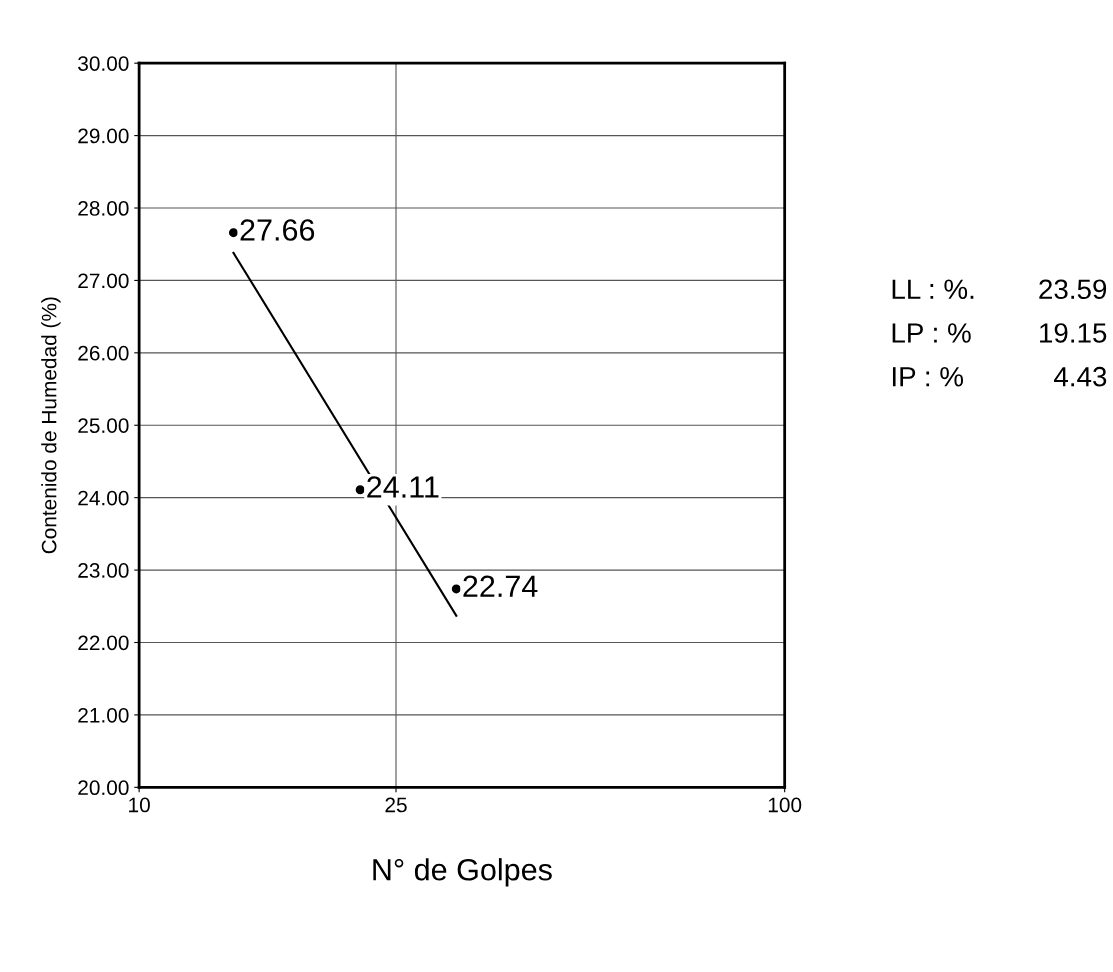 This screenshot has height=972, width=1113. What do you see at coordinates (103, 136) in the screenshot?
I see `y-tick-label: 29.00` at bounding box center [103, 136].